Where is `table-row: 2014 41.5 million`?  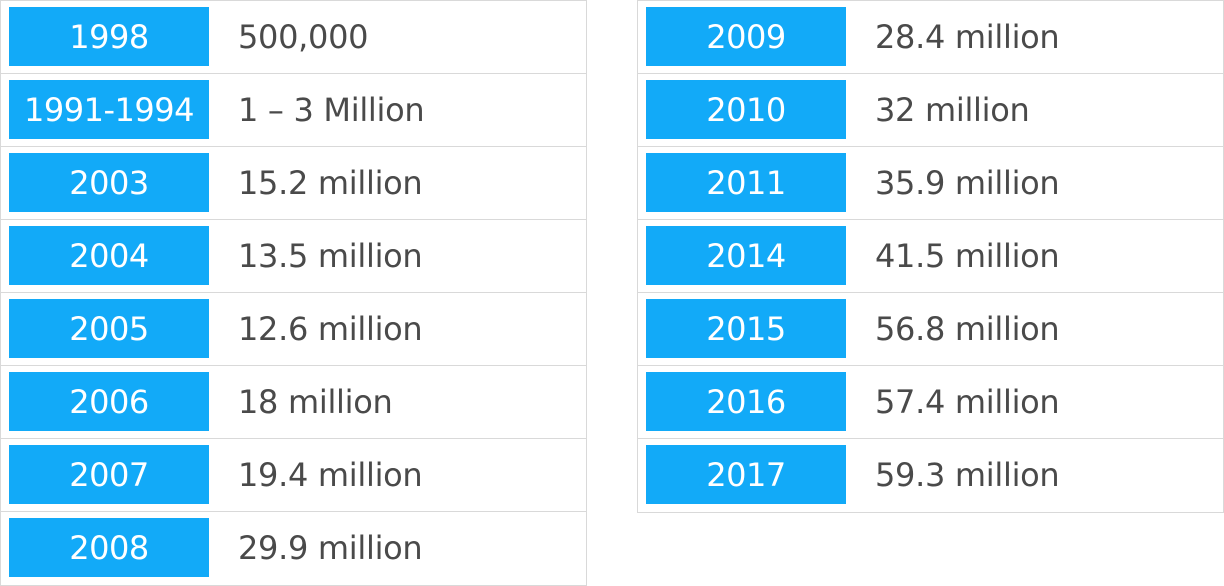
table-row: 2014 41.5 million is located at coordinates (930, 256).